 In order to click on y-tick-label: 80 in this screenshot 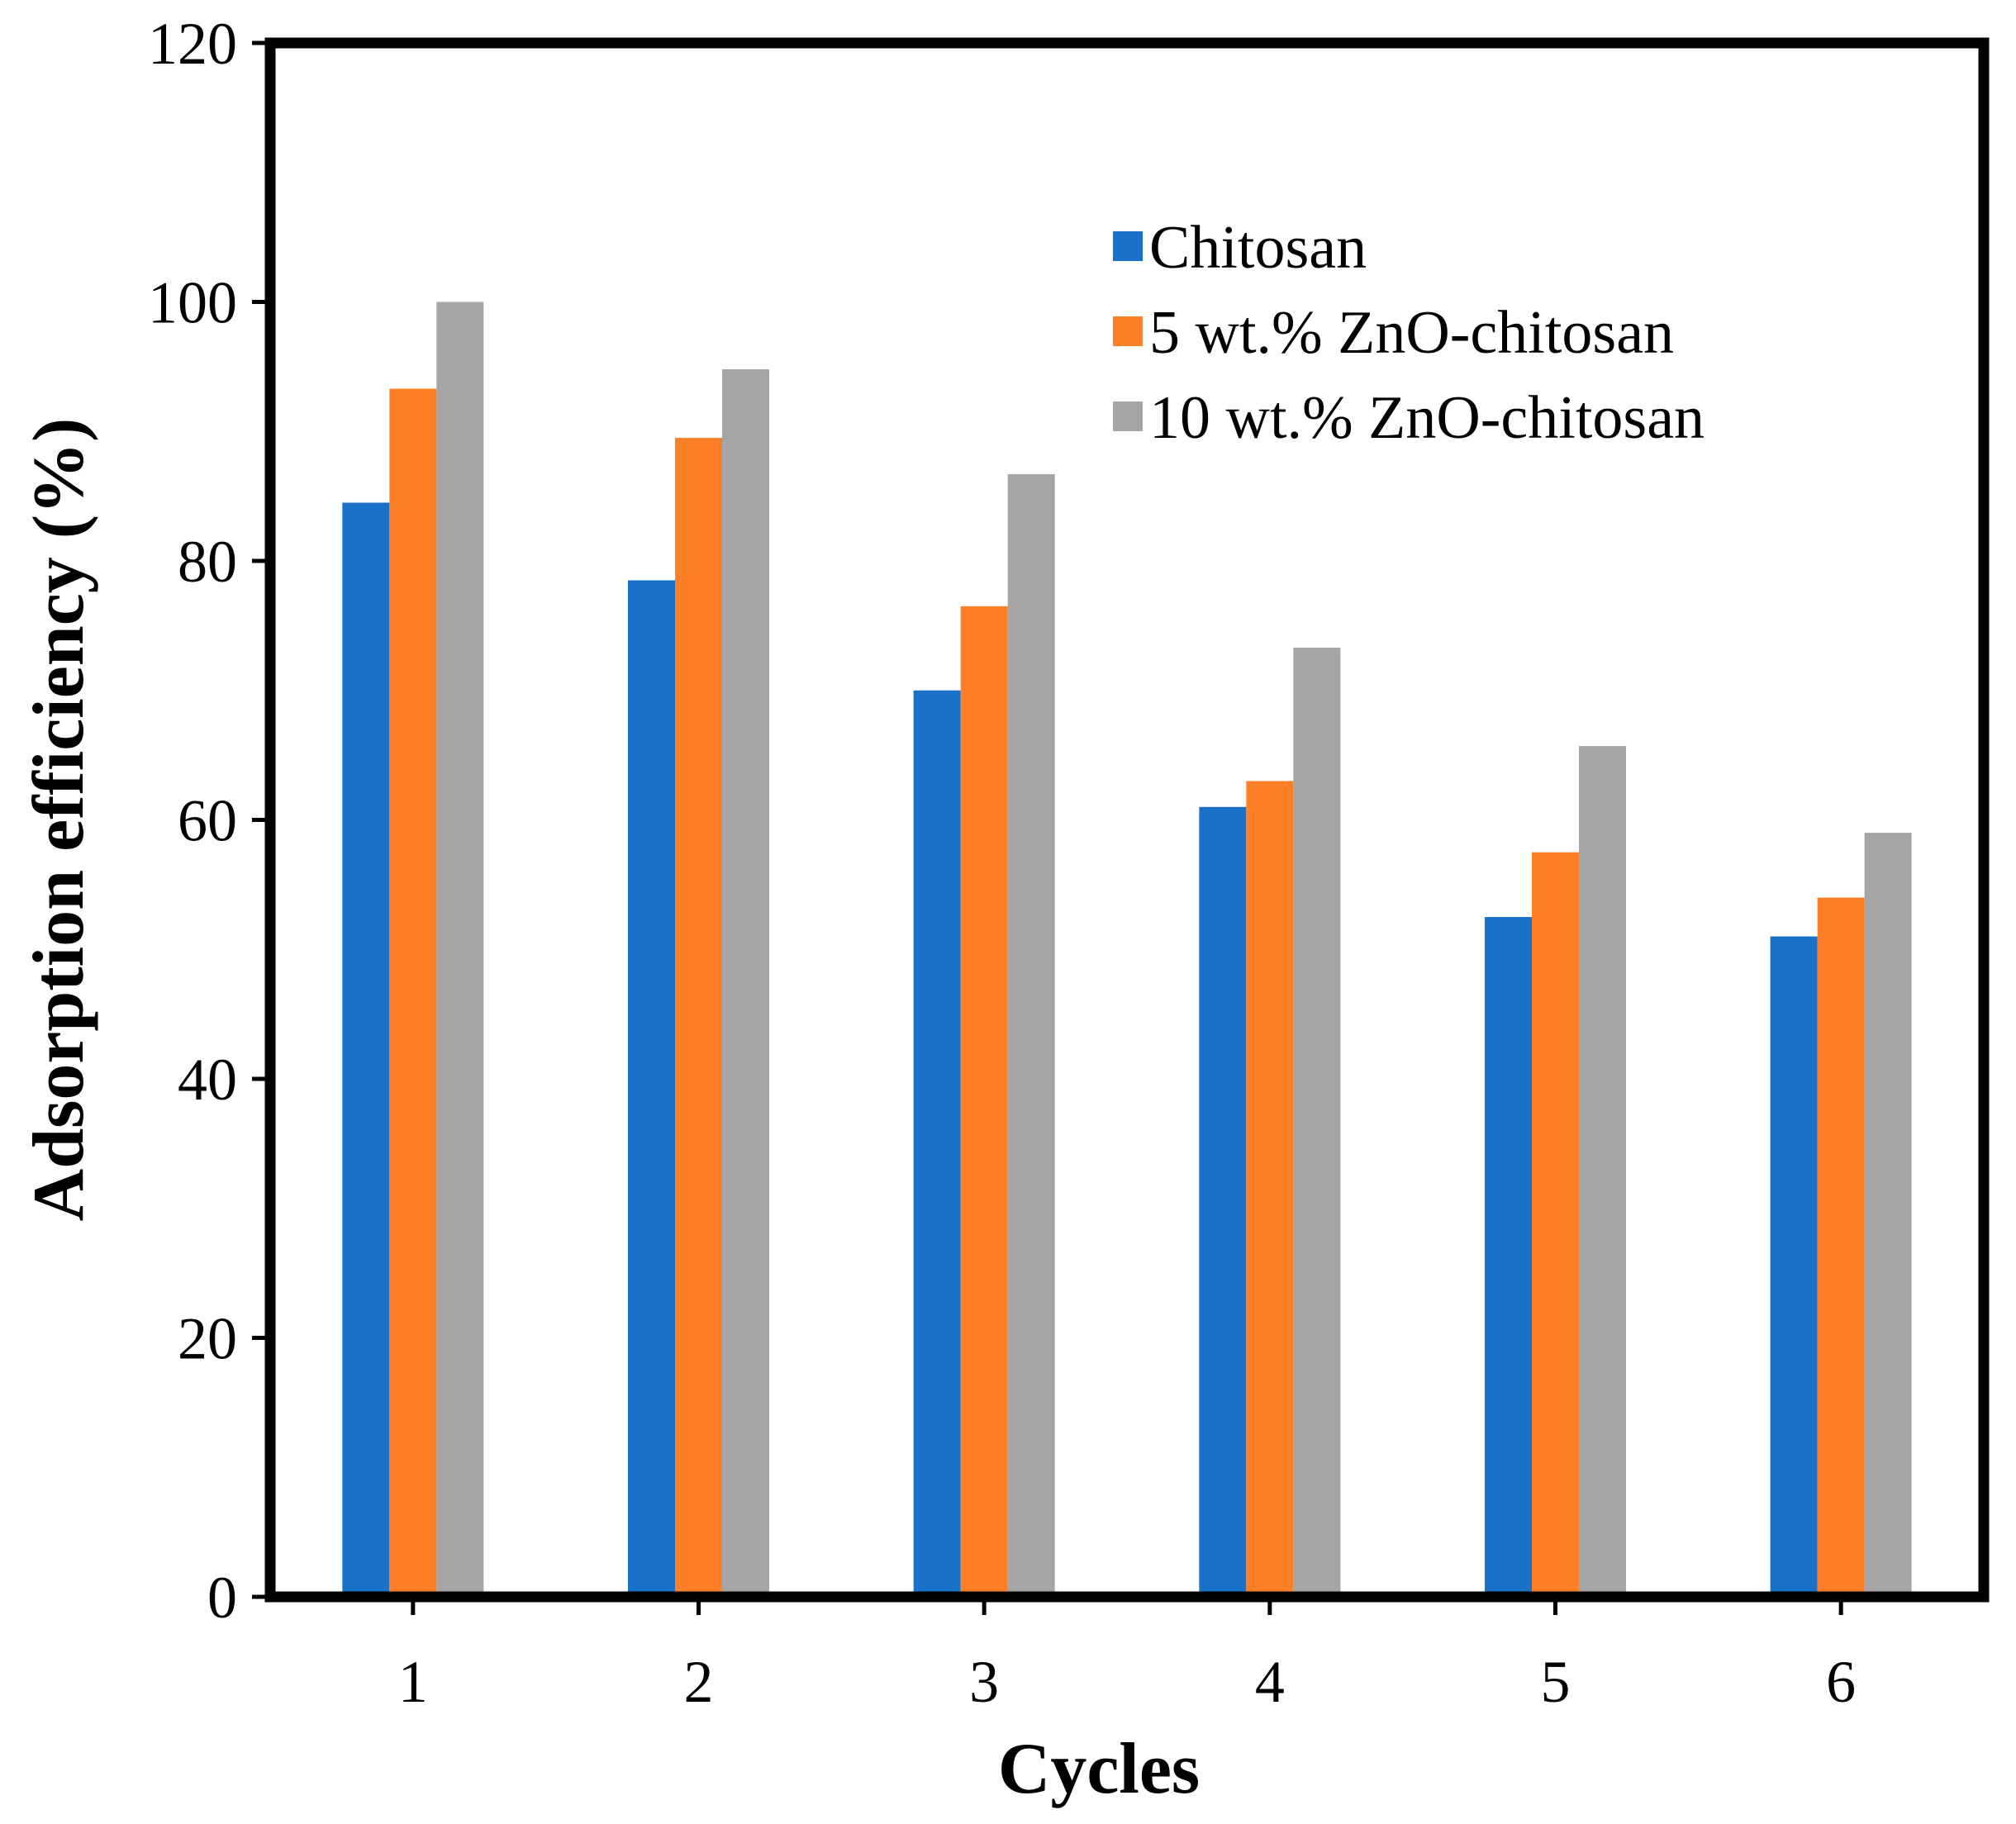, I will do `click(207, 562)`.